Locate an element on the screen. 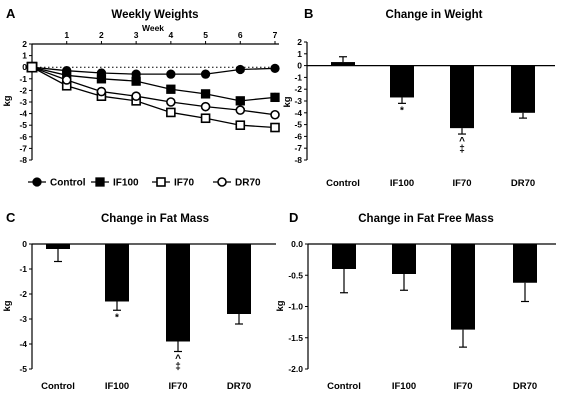 This screenshot has height=402, width=570. x-tick-label: 4 is located at coordinates (170, 35).